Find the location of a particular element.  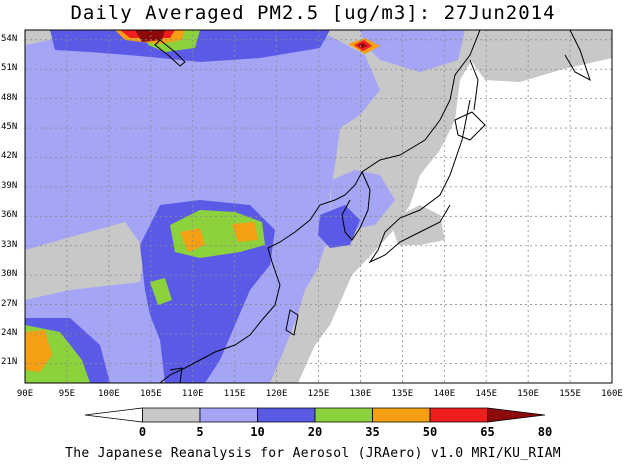

coast-hainan is located at coordinates (176, 375).